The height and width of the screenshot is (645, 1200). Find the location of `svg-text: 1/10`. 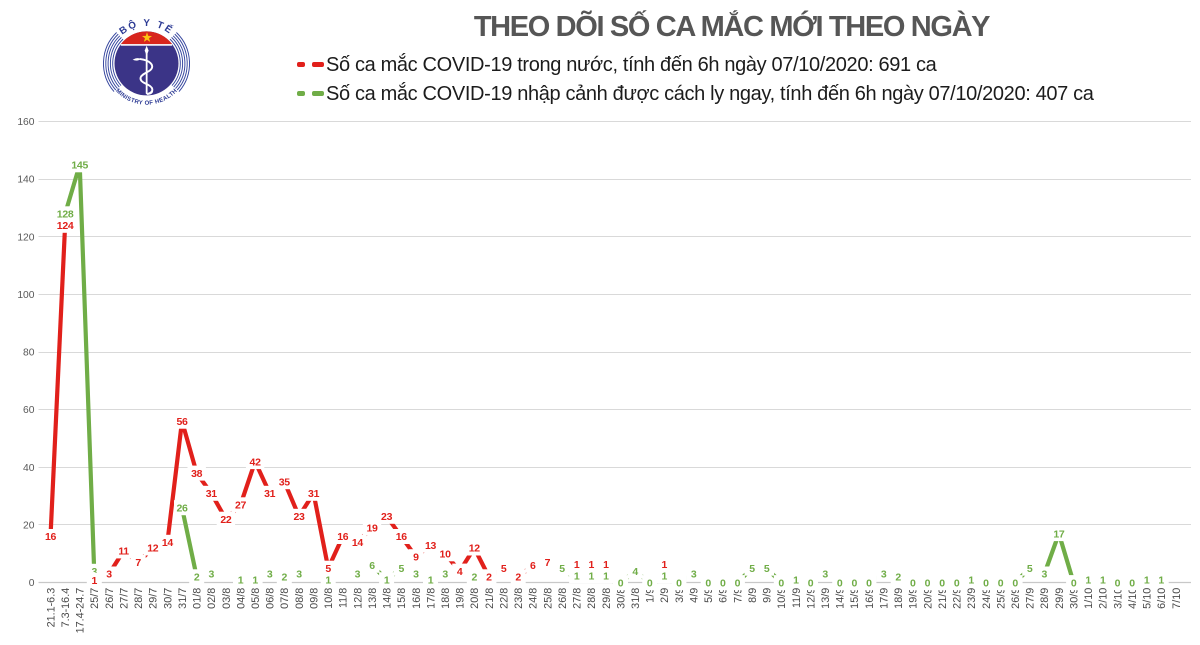

svg-text: 1/10 is located at coordinates (1089, 598).